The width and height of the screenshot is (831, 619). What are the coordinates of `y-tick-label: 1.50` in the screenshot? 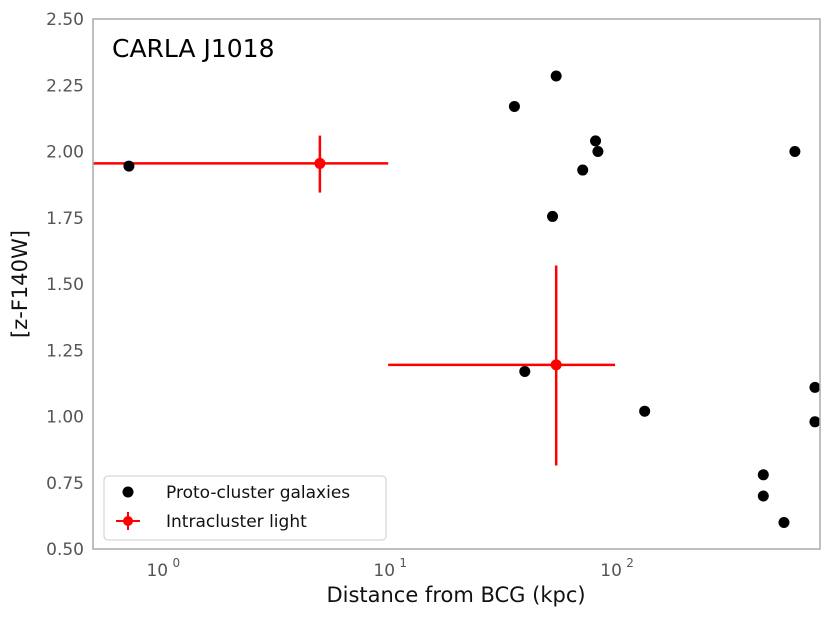 It's located at (65, 285).